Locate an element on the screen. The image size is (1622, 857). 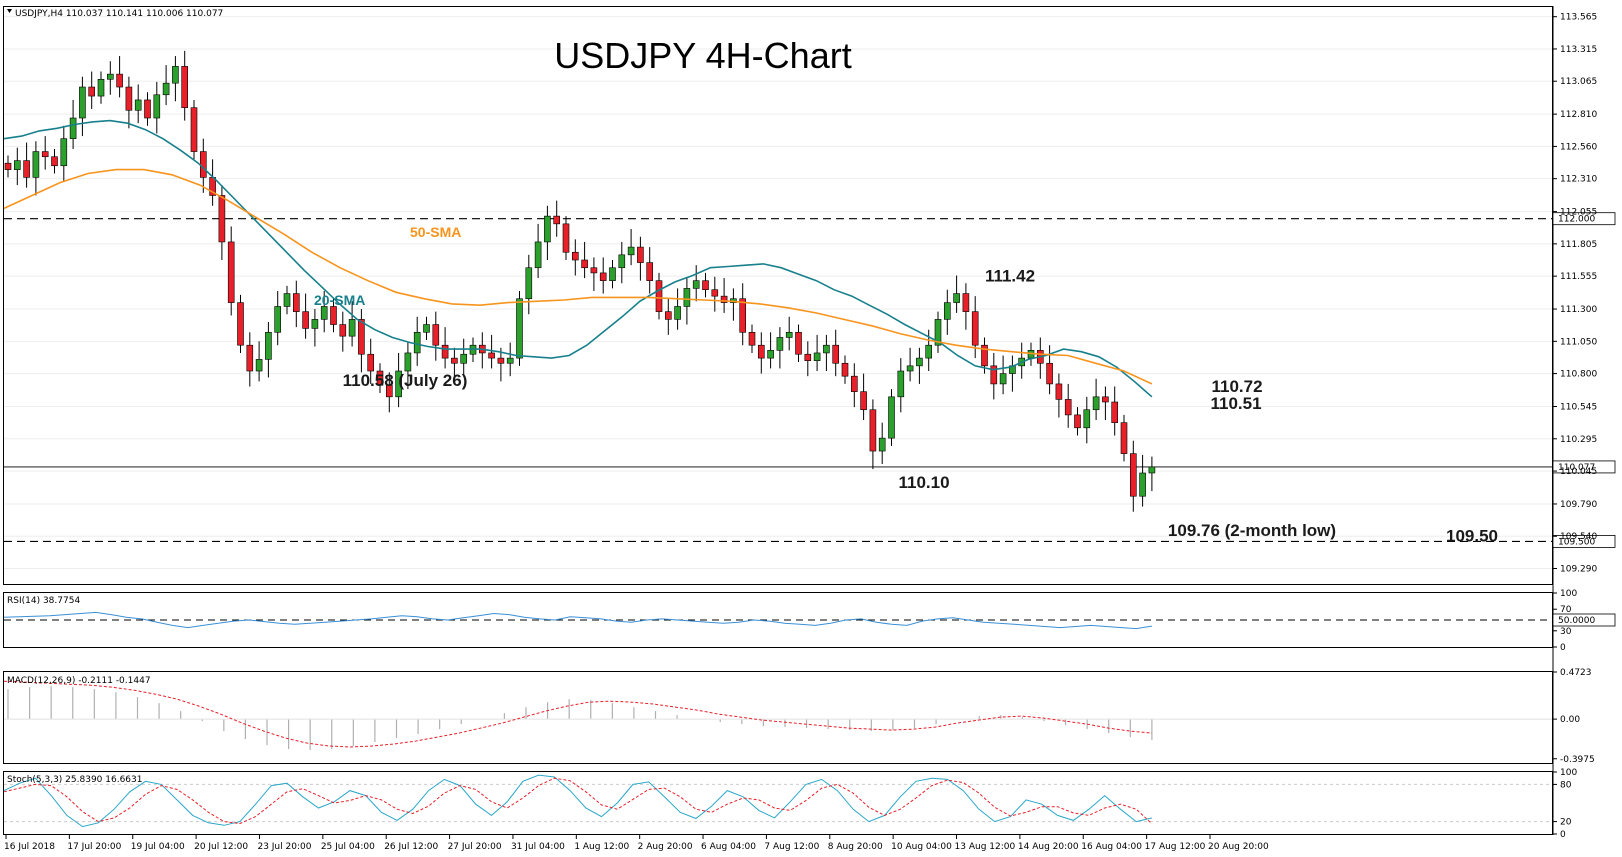
annotation-label: 111.42 is located at coordinates (1010, 276).